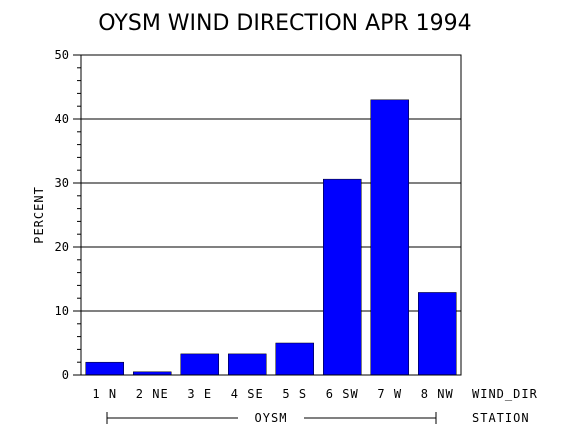  Describe the element at coordinates (501, 418) in the screenshot. I see `group-axis-label: STATION` at that location.